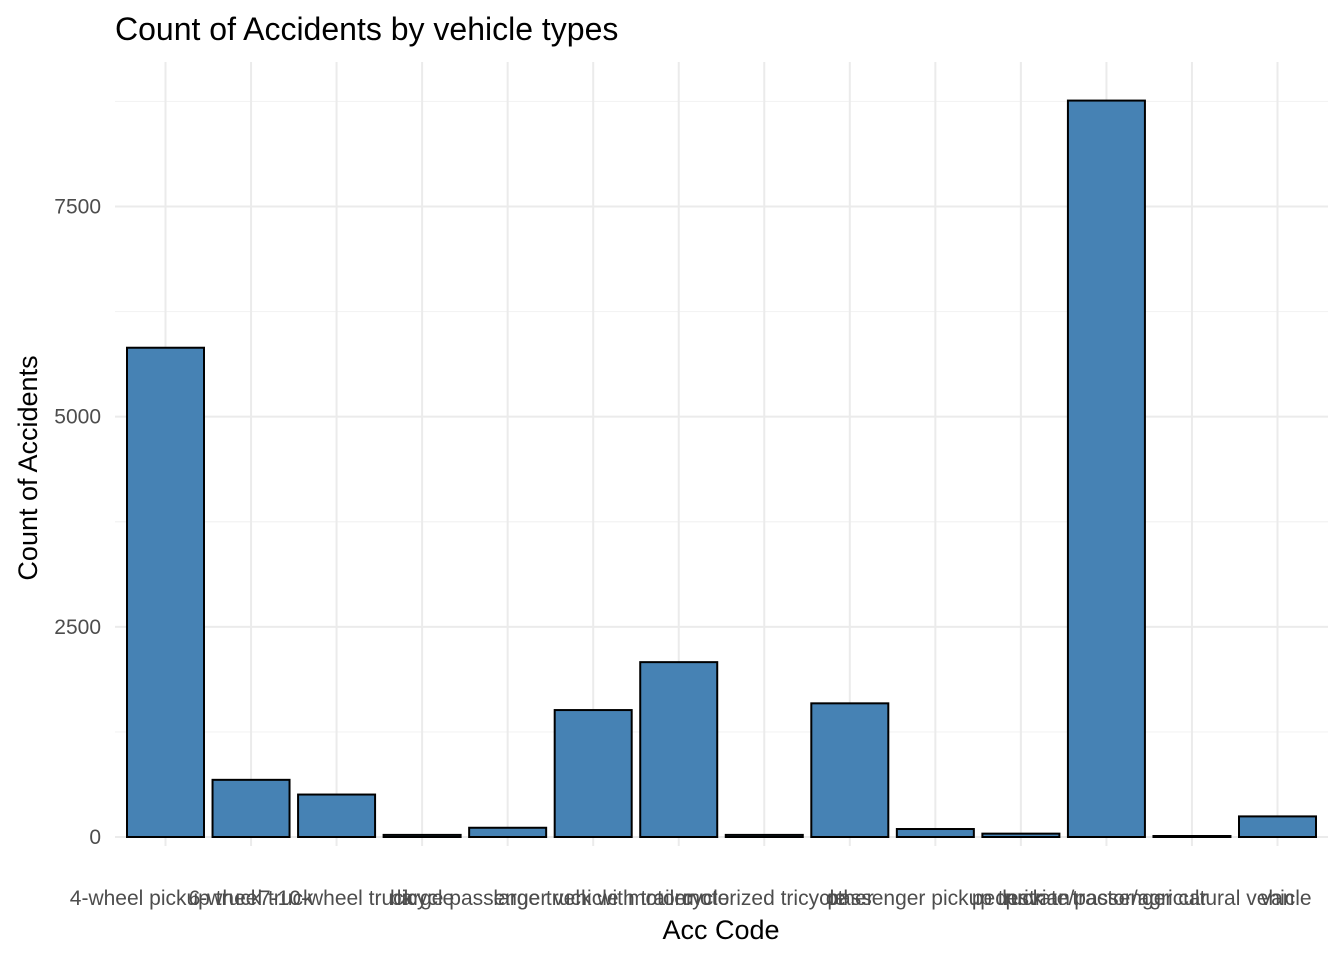 The width and height of the screenshot is (1344, 960). What do you see at coordinates (77, 207) in the screenshot?
I see `y-tick-label: 7500` at bounding box center [77, 207].